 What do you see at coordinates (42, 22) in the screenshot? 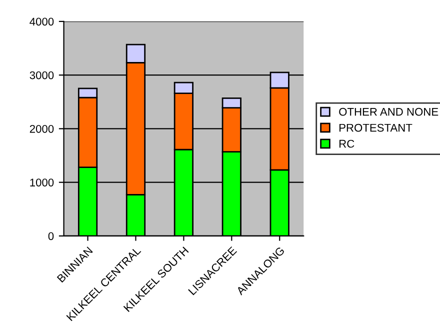
I see `y-tick-label: 4000` at bounding box center [42, 22].